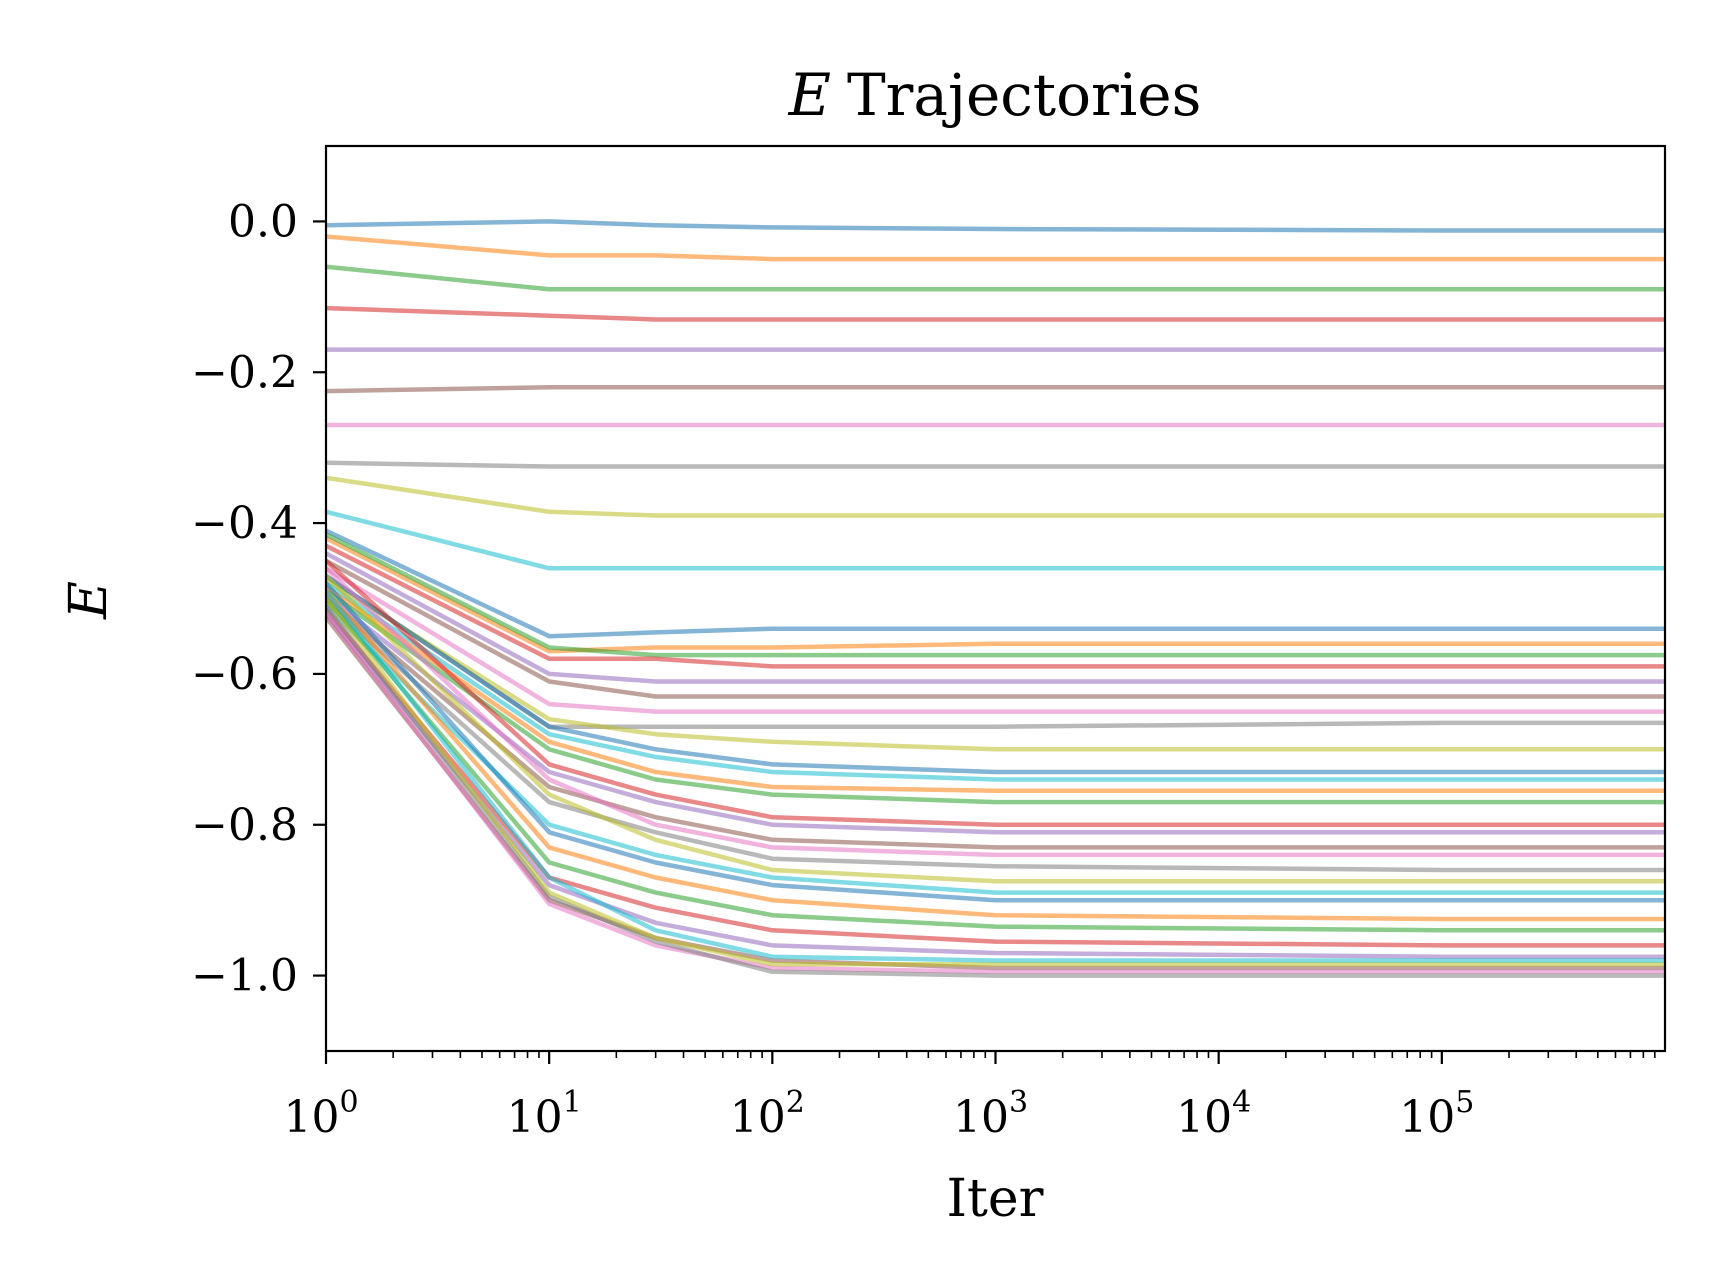 Image resolution: width=1715 pixels, height=1286 pixels. I want to click on y-tick-label: −0.6, so click(244, 674).